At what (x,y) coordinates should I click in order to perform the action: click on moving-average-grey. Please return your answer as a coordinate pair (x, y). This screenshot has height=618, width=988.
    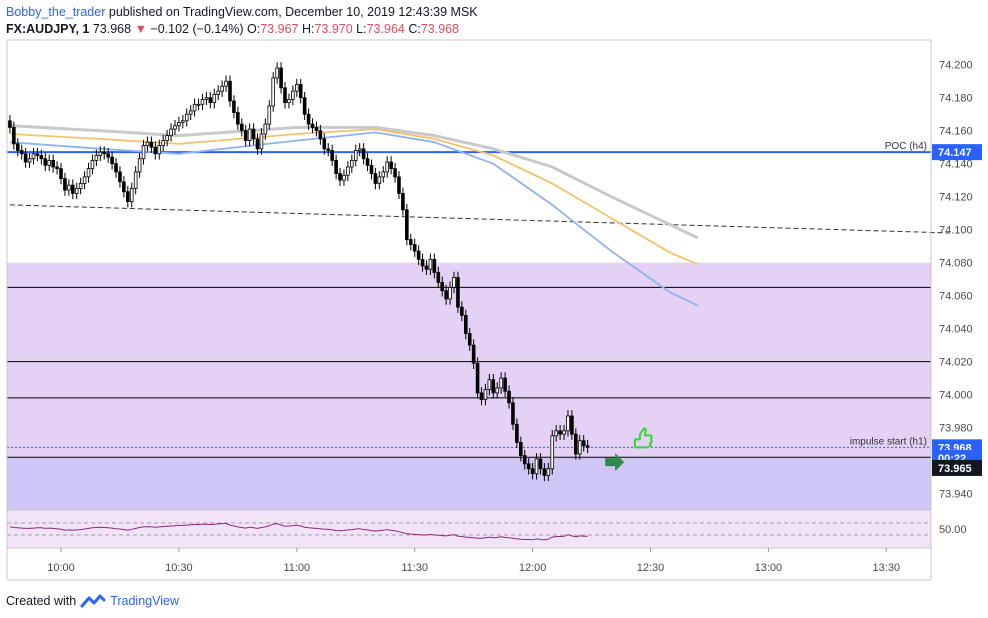
    Looking at the image, I should click on (354, 182).